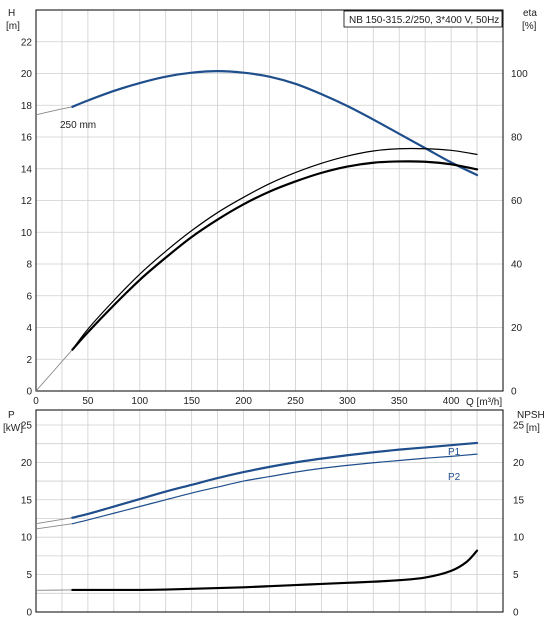 This screenshot has width=550, height=624. What do you see at coordinates (27, 169) in the screenshot?
I see `head-tick-label: 14` at bounding box center [27, 169].